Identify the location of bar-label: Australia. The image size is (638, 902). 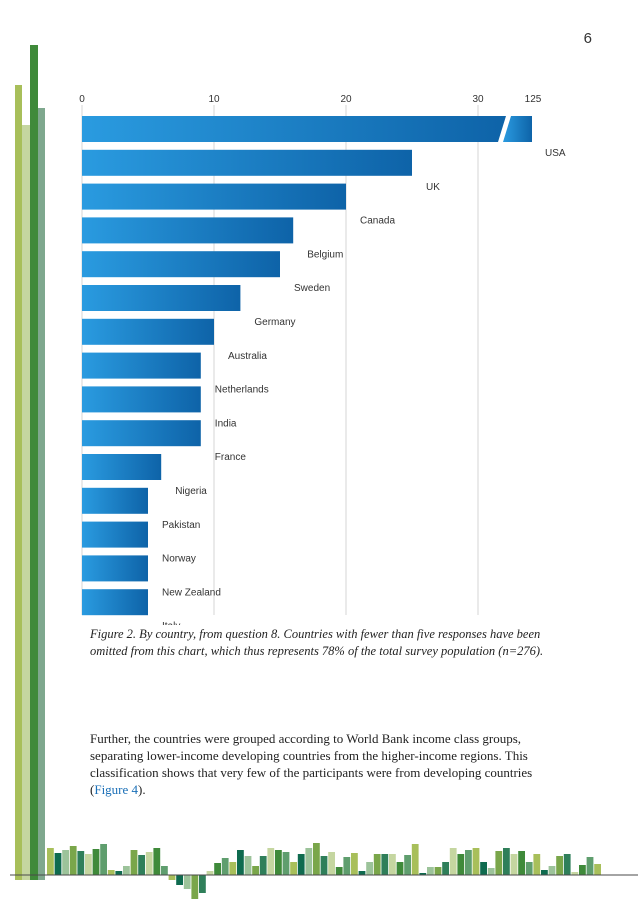
(247, 356).